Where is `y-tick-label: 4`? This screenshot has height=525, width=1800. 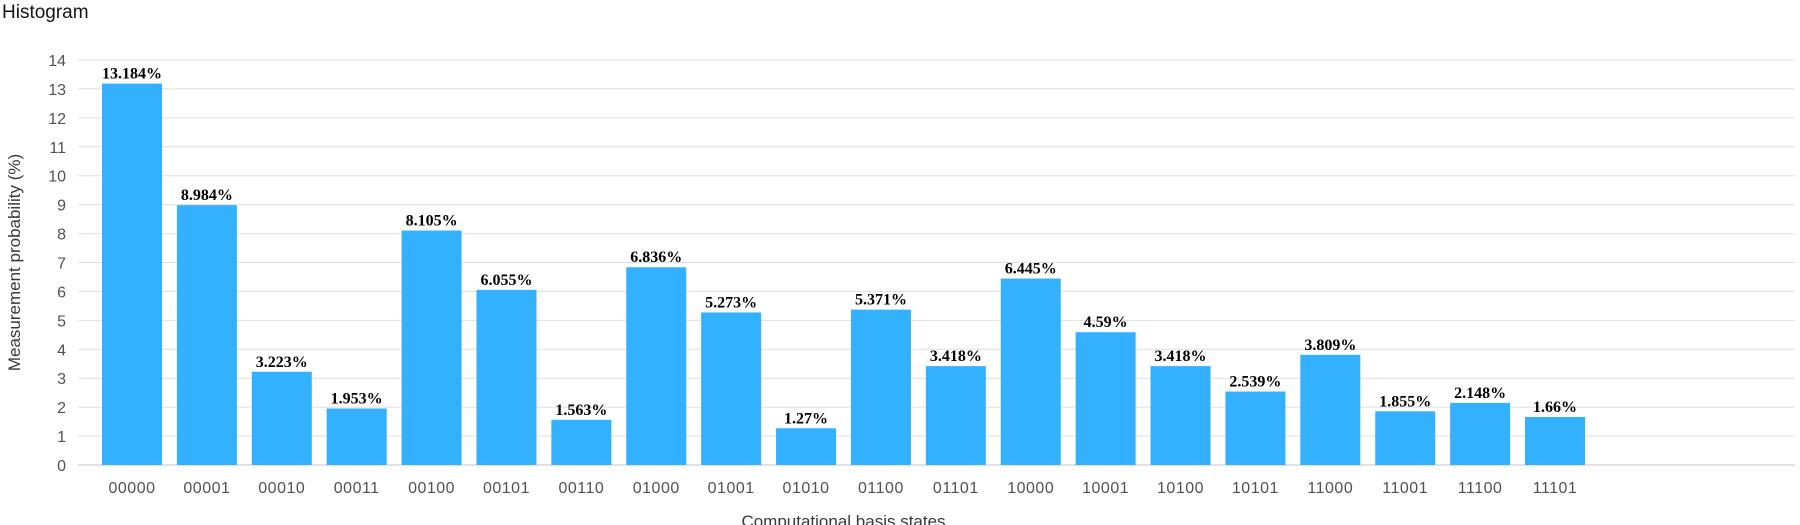 y-tick-label: 4 is located at coordinates (61, 350).